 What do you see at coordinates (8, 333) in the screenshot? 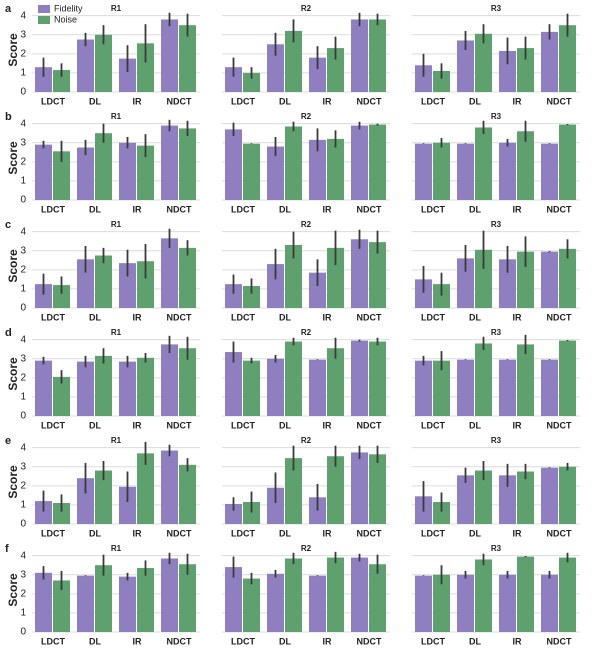
I see `panel-label: d` at bounding box center [8, 333].